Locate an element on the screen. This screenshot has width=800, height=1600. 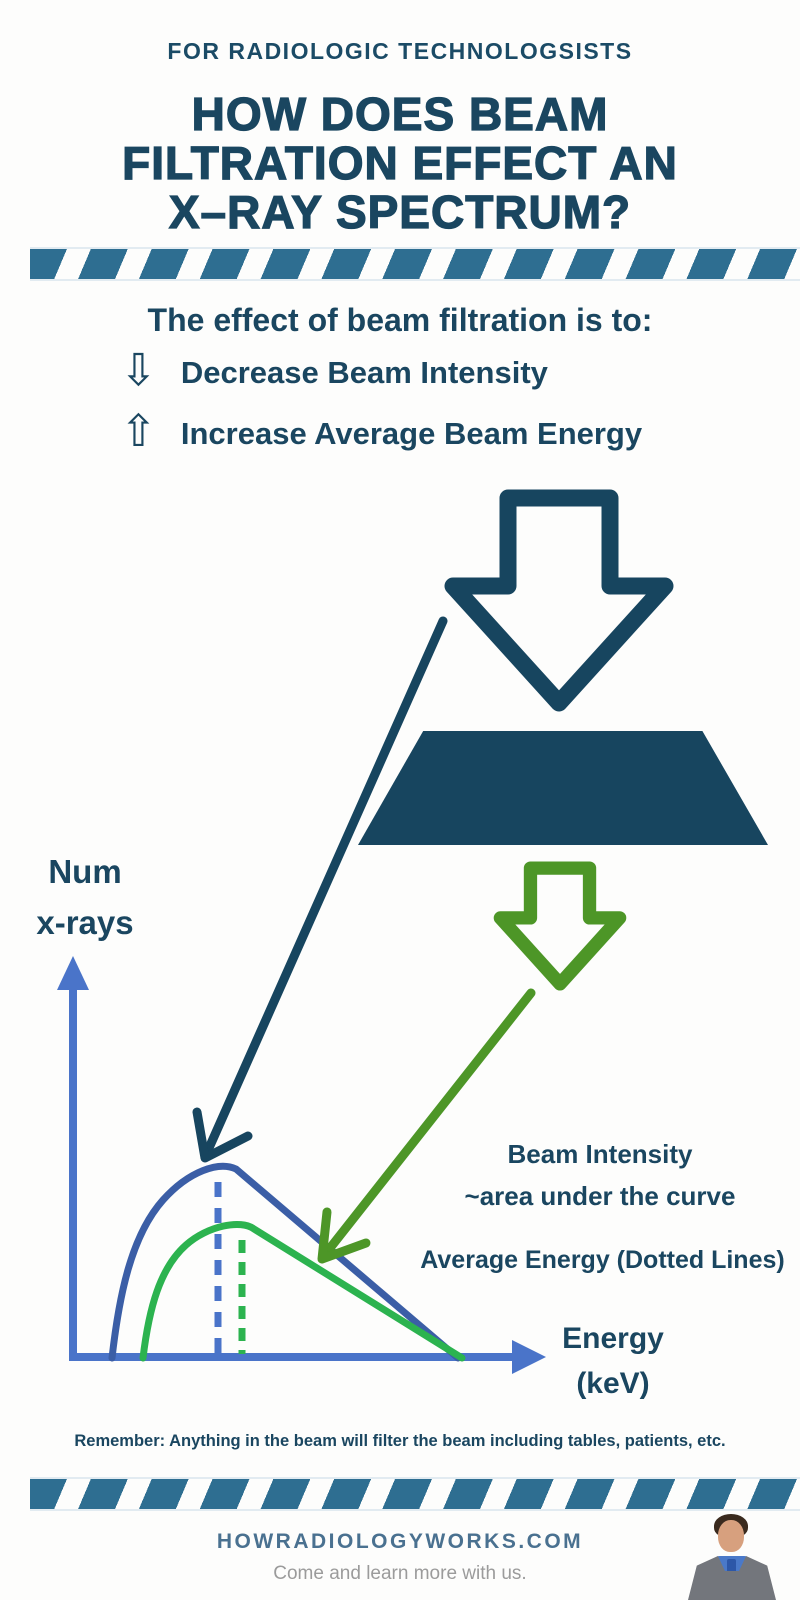
title-line-1: HOW DOES BEAM is located at coordinates (400, 114).